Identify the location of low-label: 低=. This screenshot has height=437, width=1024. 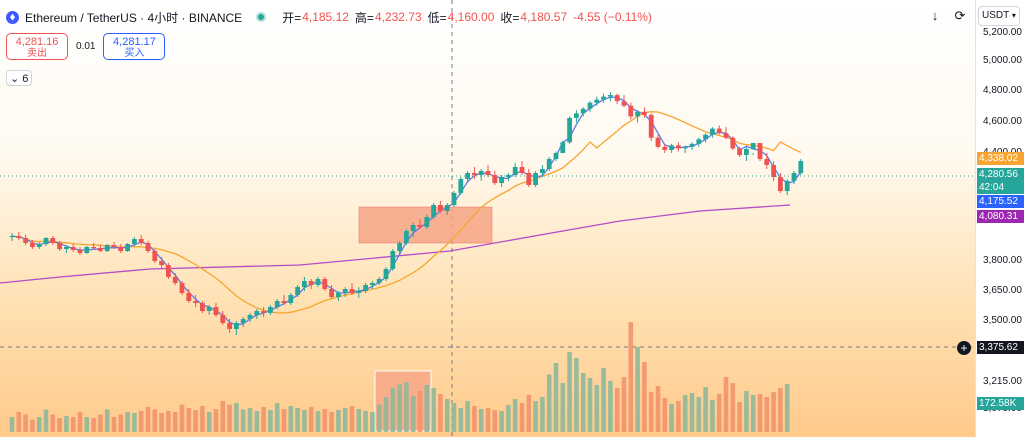
(437, 17).